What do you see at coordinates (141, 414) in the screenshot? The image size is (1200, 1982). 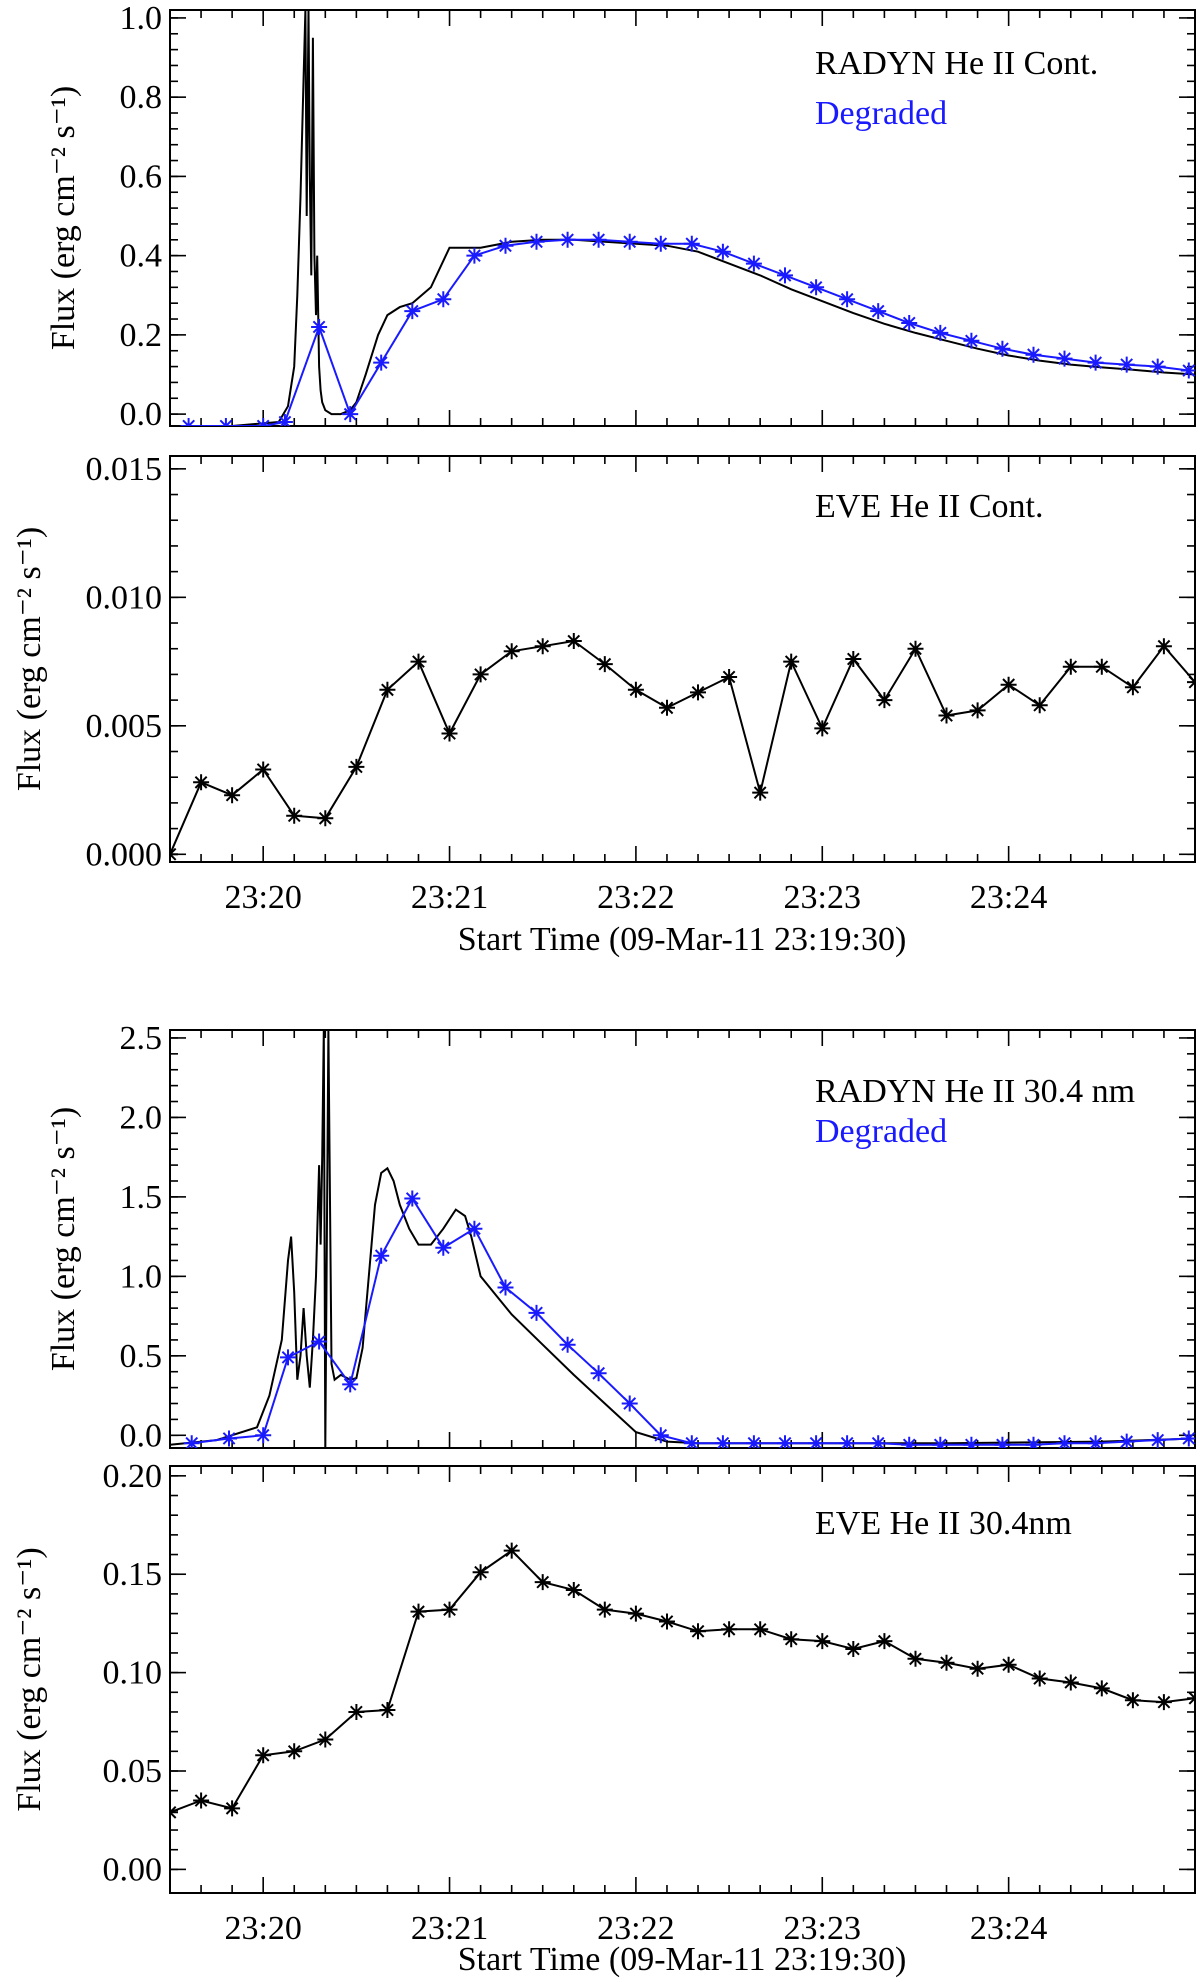 I see `y-tick-label: 0.0` at bounding box center [141, 414].